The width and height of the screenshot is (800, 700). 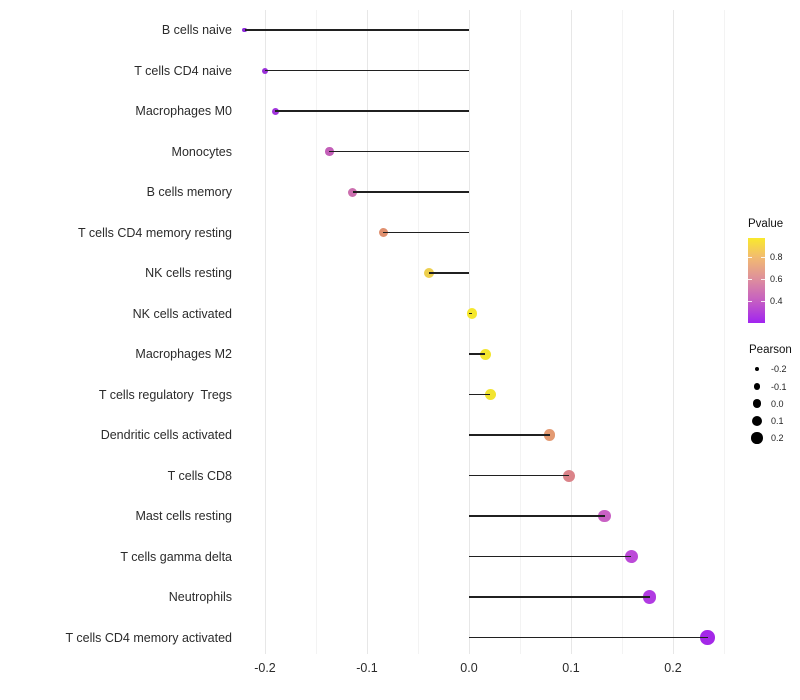 I want to click on category-label: T cells CD8, so click(x=199, y=475).